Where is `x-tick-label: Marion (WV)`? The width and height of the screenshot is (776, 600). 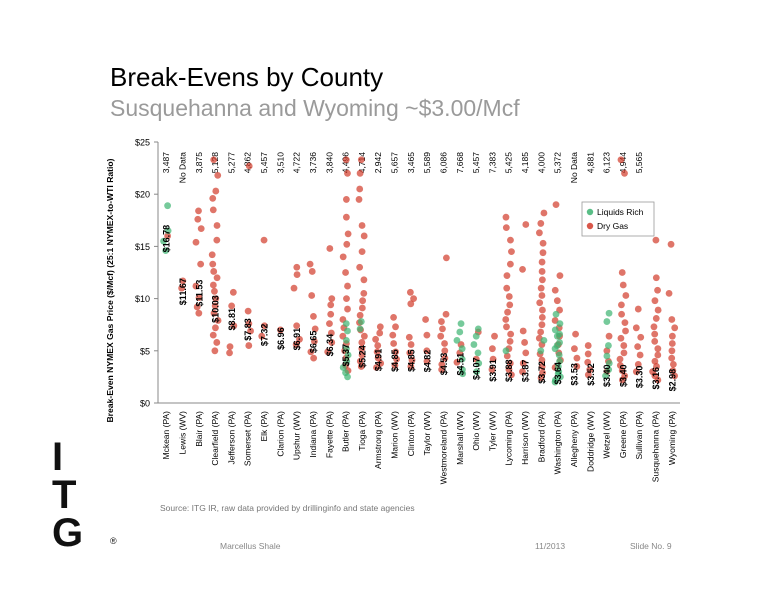
x-tick-label: Marion (WV) is located at coordinates (395, 435).